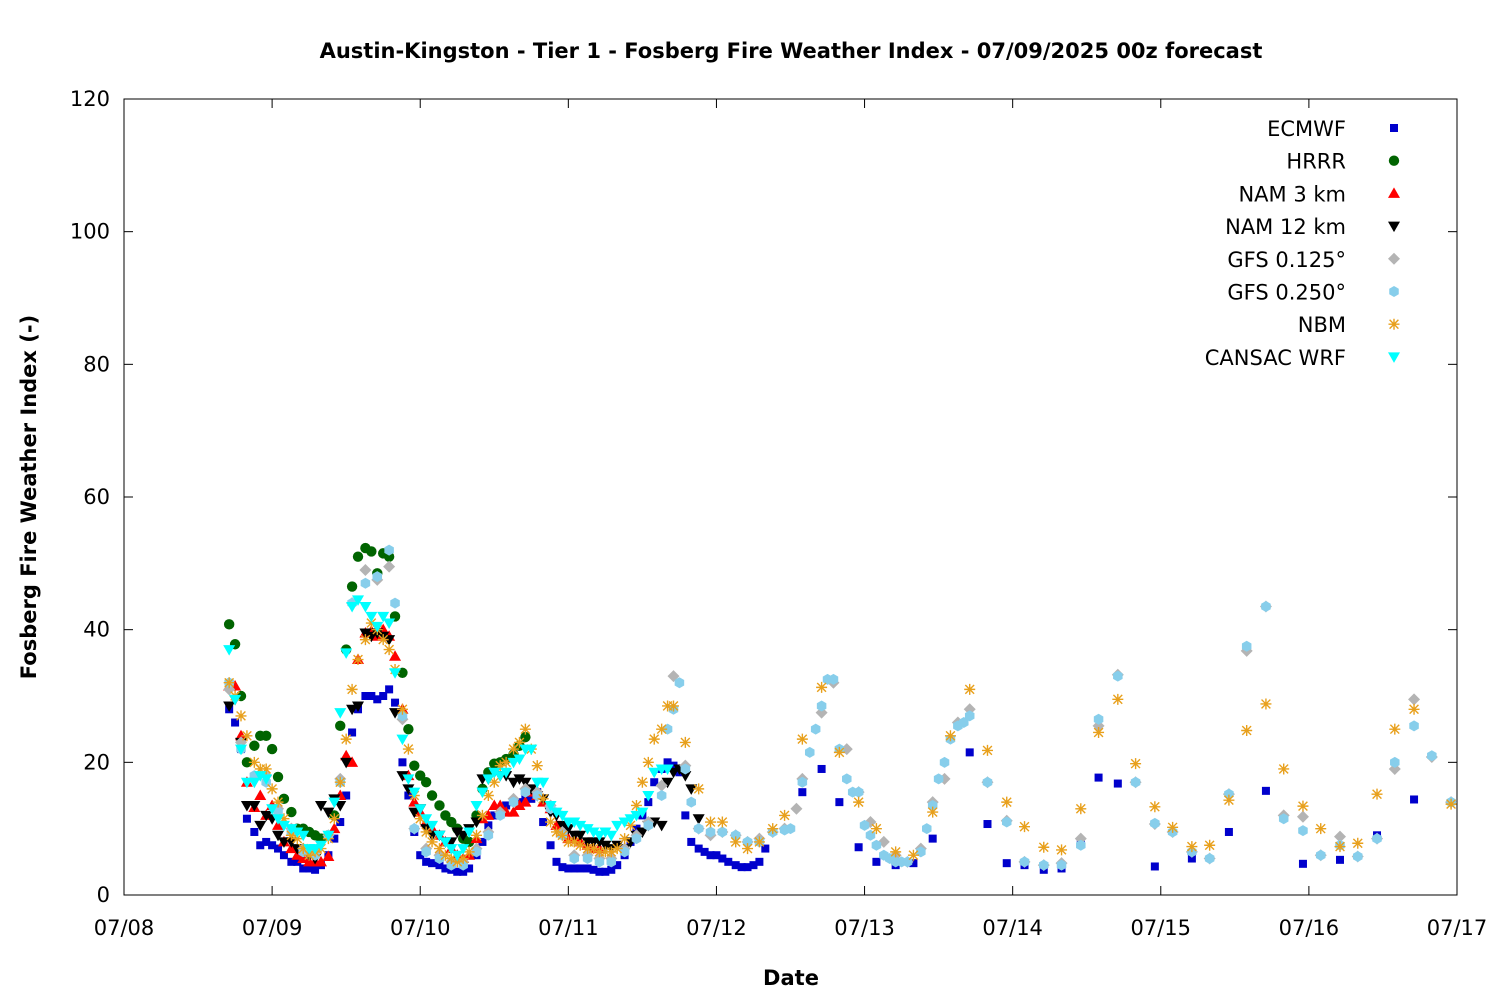 Image resolution: width=1500 pixels, height=1000 pixels. Describe the element at coordinates (1286, 260) in the screenshot. I see `legend-label: GFS 0.125°` at that location.